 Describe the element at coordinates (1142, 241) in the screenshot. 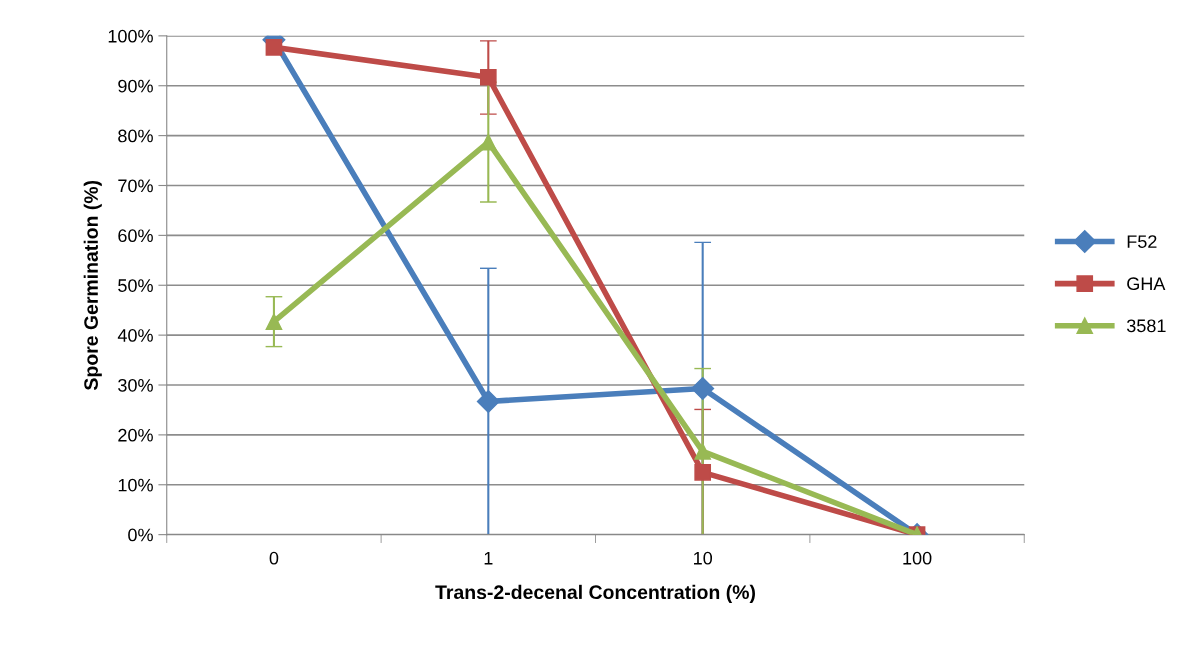

I see `legend-label: F52` at that location.